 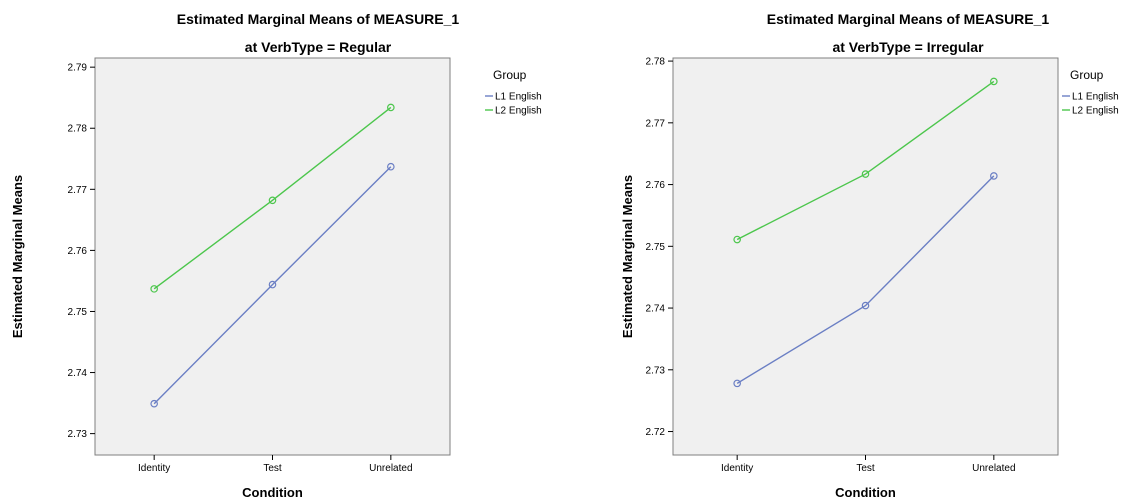 I want to click on y-tick-label: 2.72, so click(x=656, y=432).